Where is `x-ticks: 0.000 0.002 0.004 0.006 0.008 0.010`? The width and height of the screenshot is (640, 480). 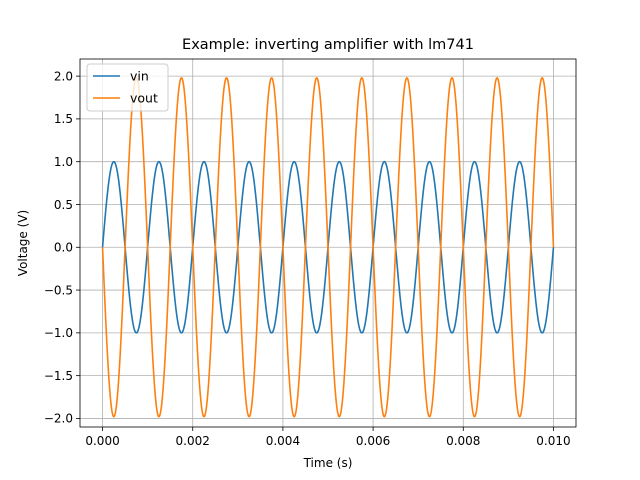 x-ticks: 0.000 0.002 0.004 0.006 0.008 0.010 is located at coordinates (328, 437).